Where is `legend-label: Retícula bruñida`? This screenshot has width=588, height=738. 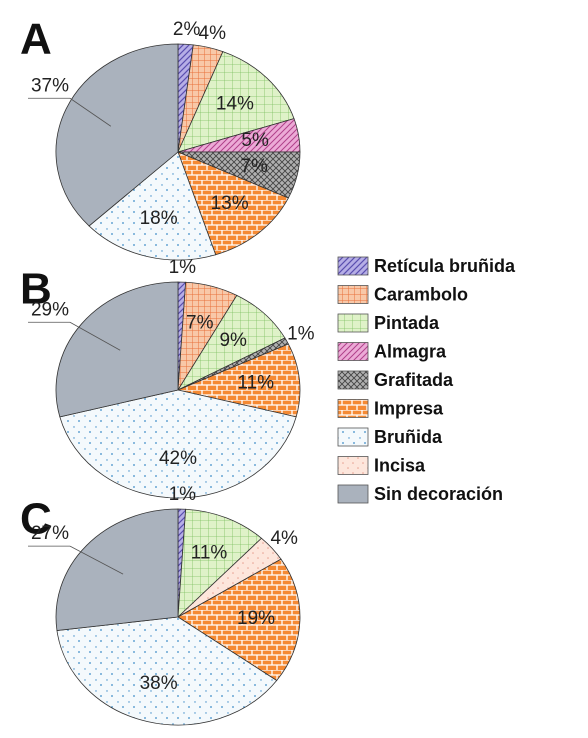 legend-label: Retícula bruñida is located at coordinates (445, 266).